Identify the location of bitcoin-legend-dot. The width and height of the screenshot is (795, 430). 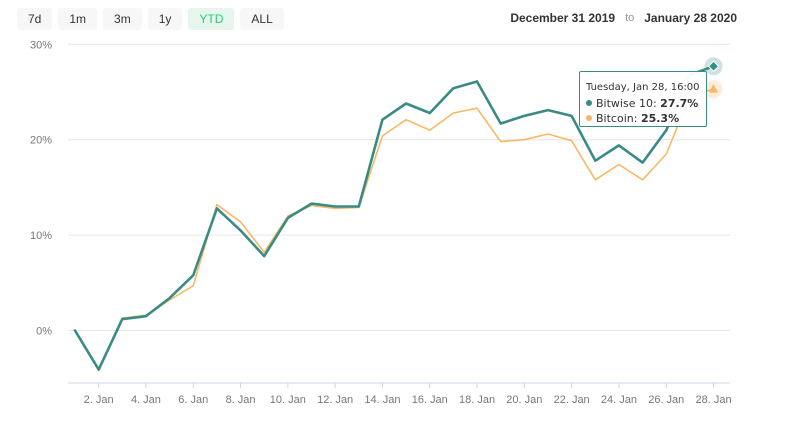
(589, 118).